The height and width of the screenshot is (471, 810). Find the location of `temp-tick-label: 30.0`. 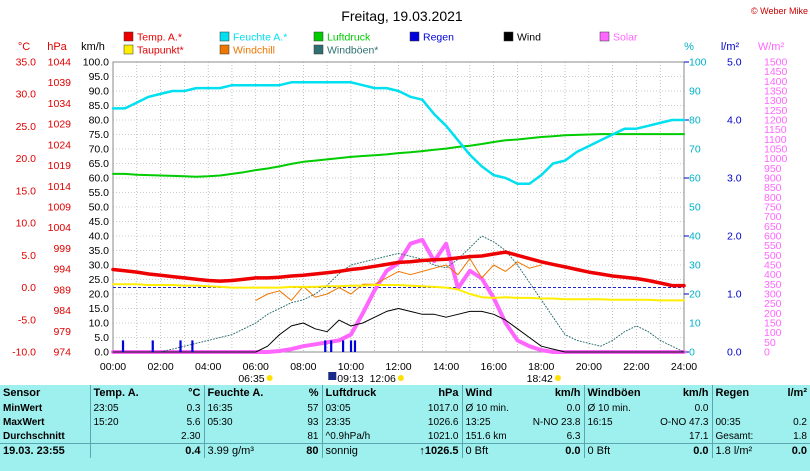

temp-tick-label: 30.0 is located at coordinates (26, 95).